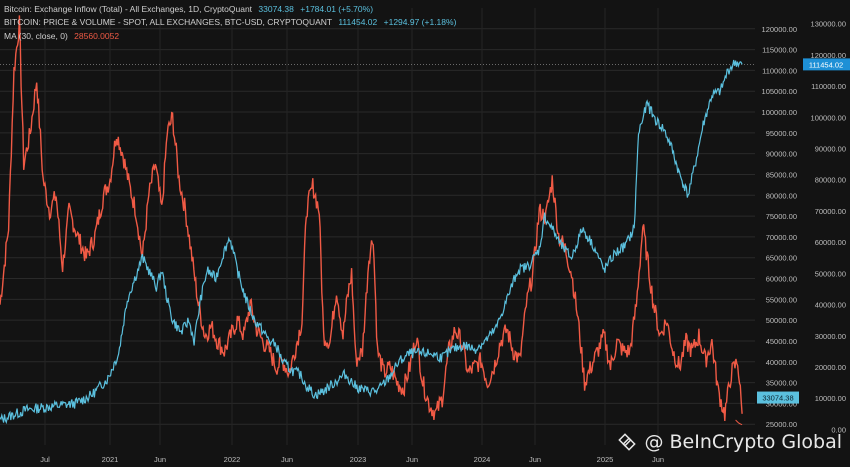 This screenshot has width=850, height=467. I want to click on ma-series-line, so click(739, 422).